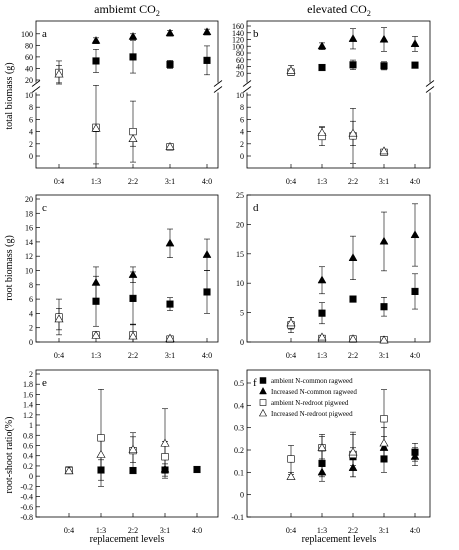 The height and width of the screenshot is (550, 459). Describe the element at coordinates (127, 443) in the screenshot. I see `panel-e-frame` at that location.